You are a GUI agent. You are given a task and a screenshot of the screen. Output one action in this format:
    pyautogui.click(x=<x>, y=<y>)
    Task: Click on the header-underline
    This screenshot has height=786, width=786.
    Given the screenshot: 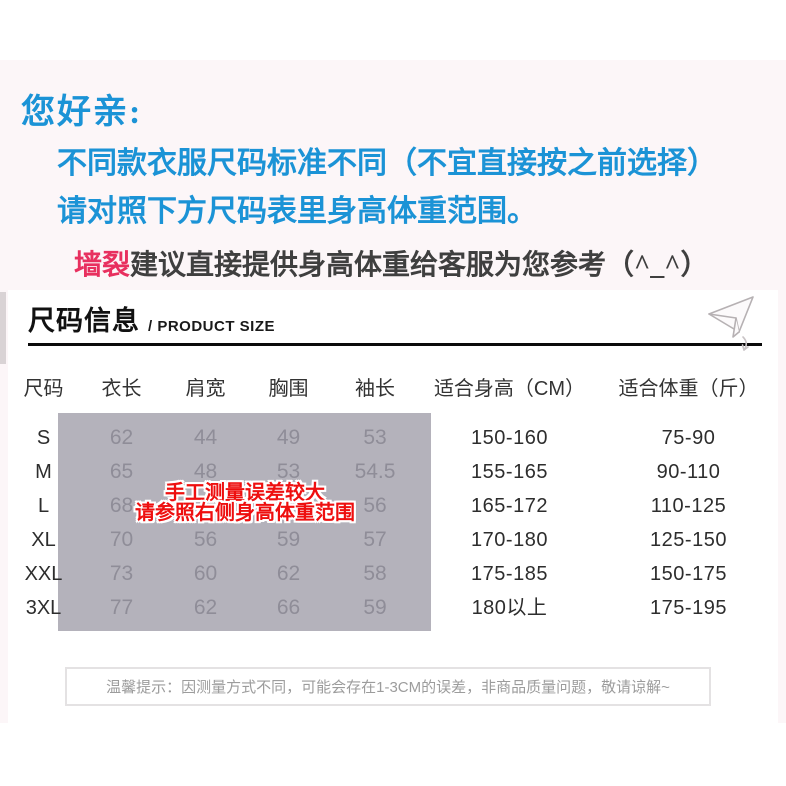 What is the action you would take?
    pyautogui.click(x=395, y=344)
    